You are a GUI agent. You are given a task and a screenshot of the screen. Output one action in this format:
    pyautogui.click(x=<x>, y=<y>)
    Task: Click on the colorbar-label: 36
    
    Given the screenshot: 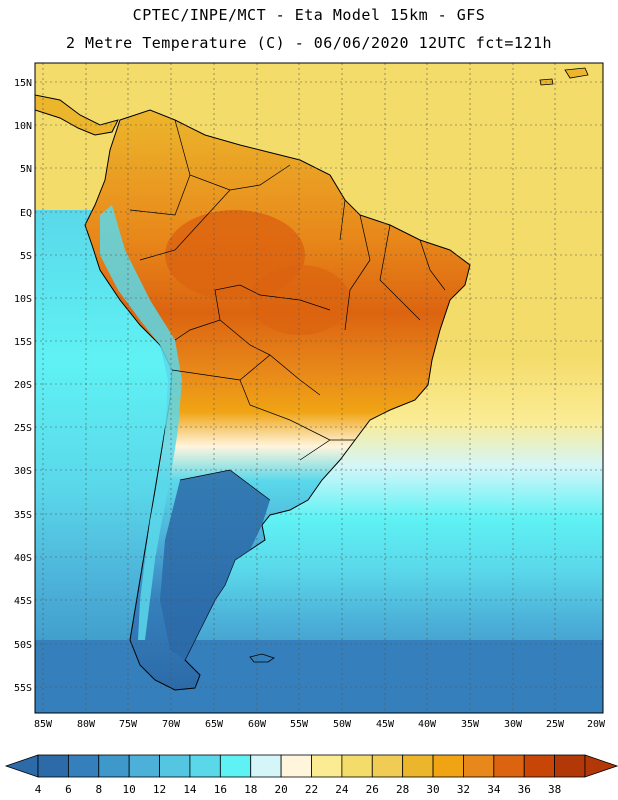 What is the action you would take?
    pyautogui.click(x=524, y=789)
    